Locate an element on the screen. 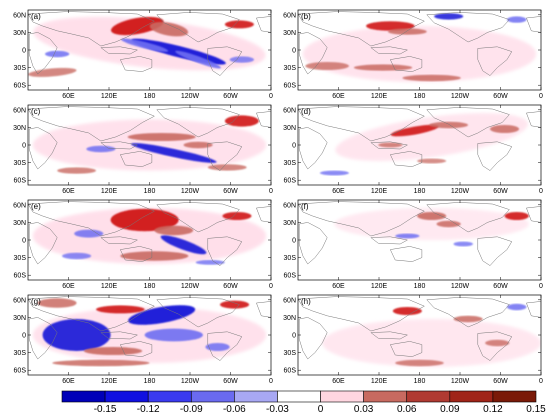  panel-label: (c) is located at coordinates (36, 111).